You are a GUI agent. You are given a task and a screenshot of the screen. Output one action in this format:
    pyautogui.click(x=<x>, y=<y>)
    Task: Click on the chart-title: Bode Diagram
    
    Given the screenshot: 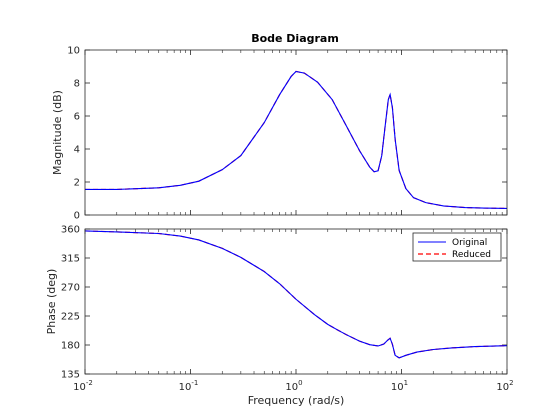 What is the action you would take?
    pyautogui.click(x=295, y=38)
    